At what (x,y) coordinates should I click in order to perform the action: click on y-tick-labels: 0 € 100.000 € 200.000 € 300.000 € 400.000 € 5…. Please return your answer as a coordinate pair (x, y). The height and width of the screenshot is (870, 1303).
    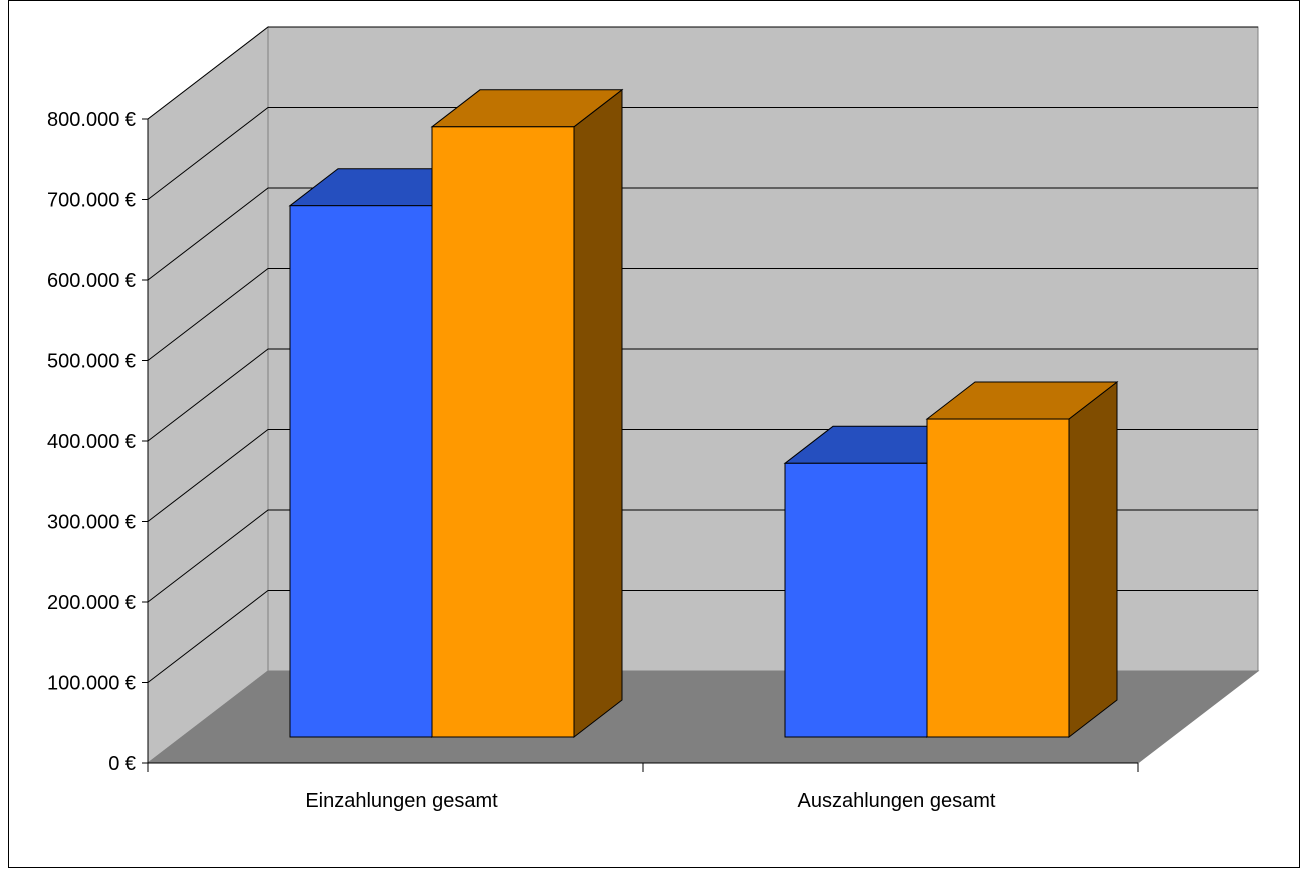
    Looking at the image, I should click on (91, 442).